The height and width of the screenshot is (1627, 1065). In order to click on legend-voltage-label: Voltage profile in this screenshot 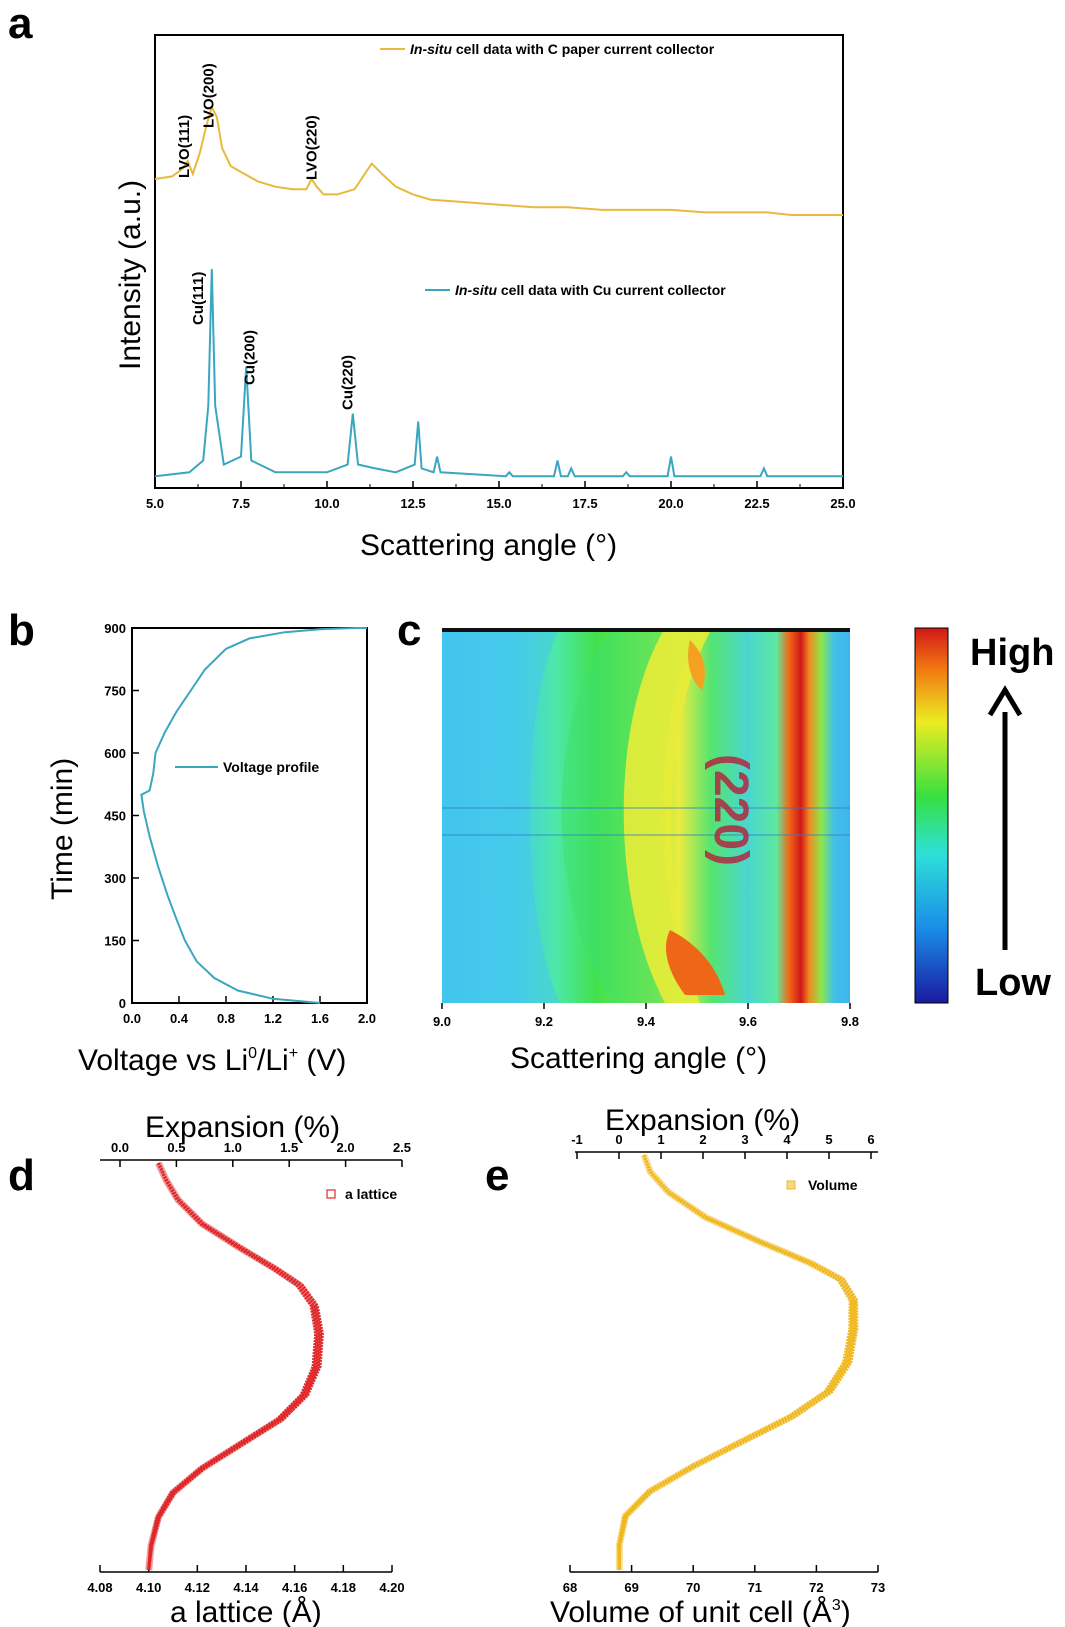, I will do `click(271, 767)`.